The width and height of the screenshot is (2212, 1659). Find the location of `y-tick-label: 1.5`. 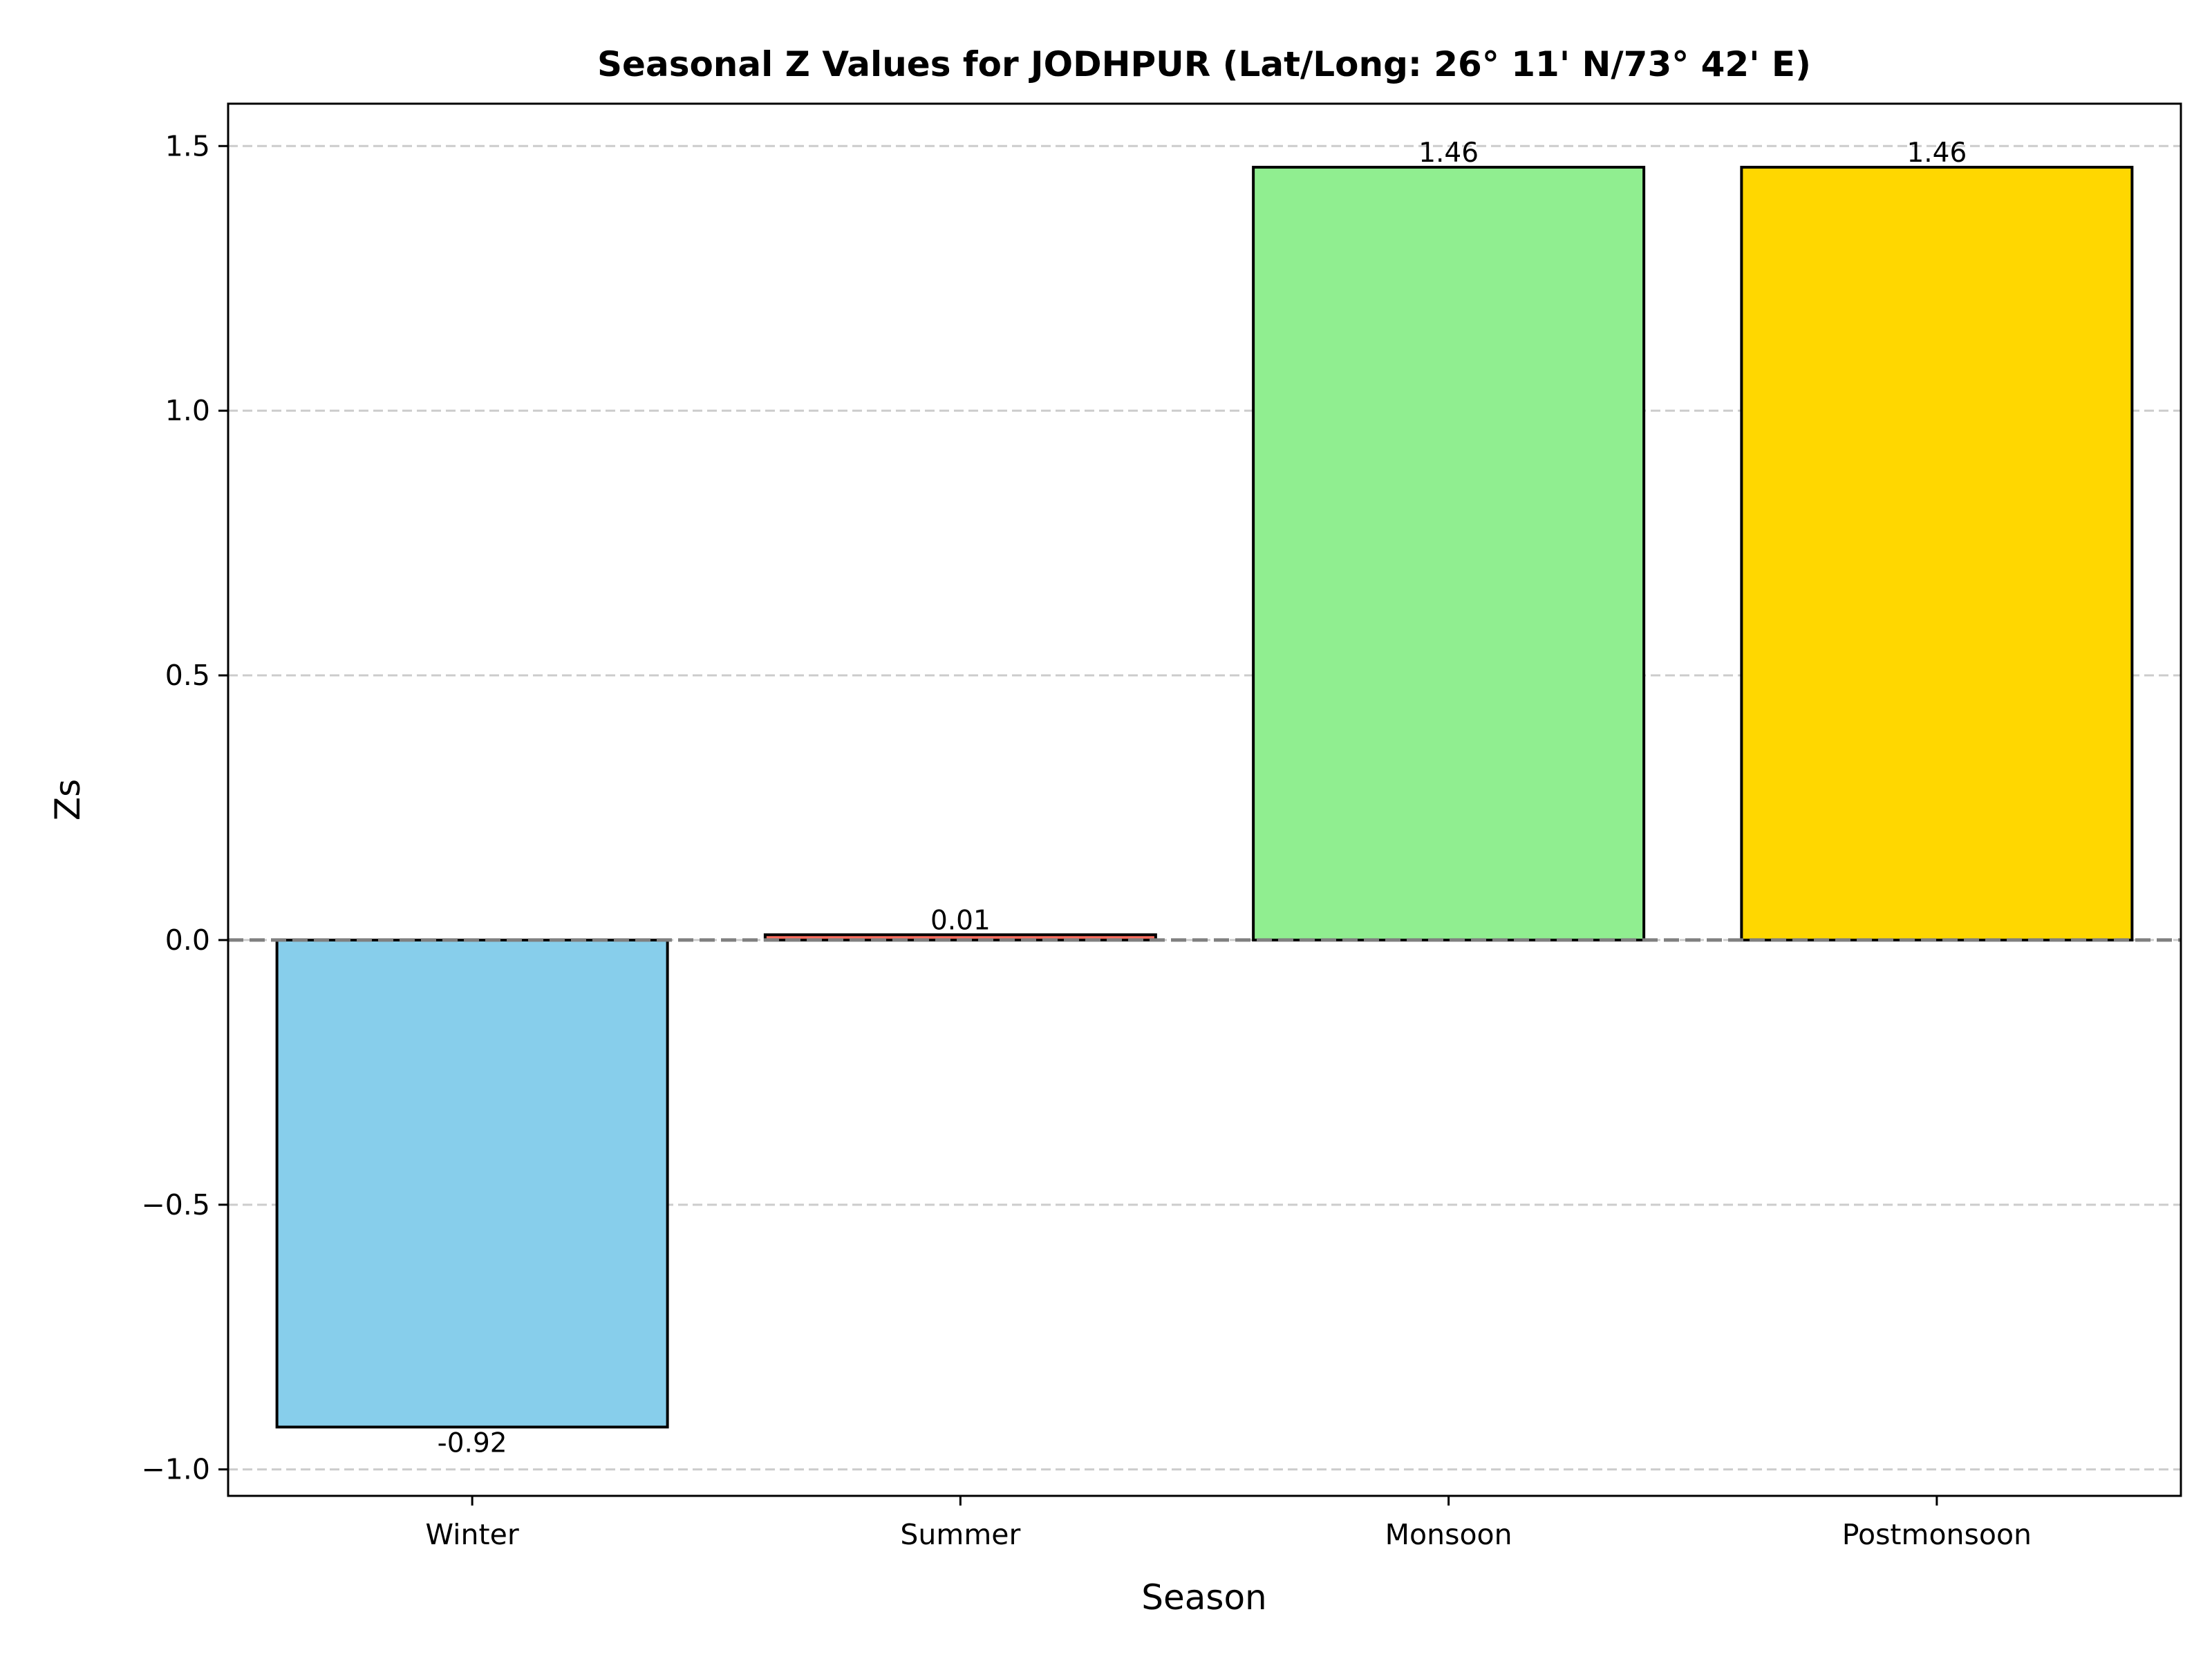

y-tick-label: 1.5 is located at coordinates (187, 145).